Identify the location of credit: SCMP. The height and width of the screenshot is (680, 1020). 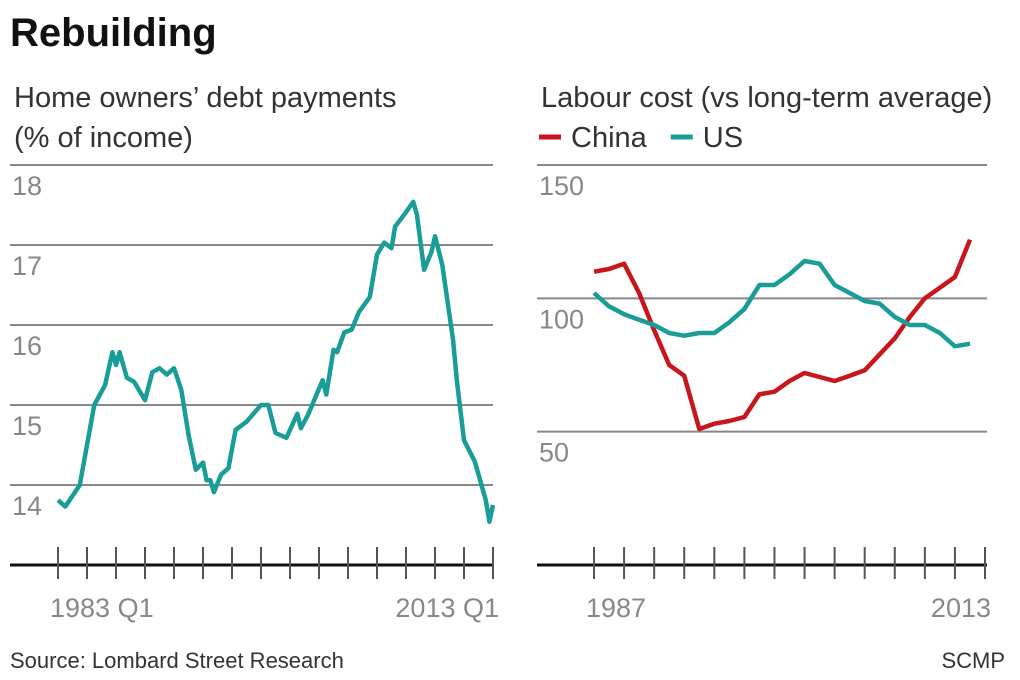
(973, 660).